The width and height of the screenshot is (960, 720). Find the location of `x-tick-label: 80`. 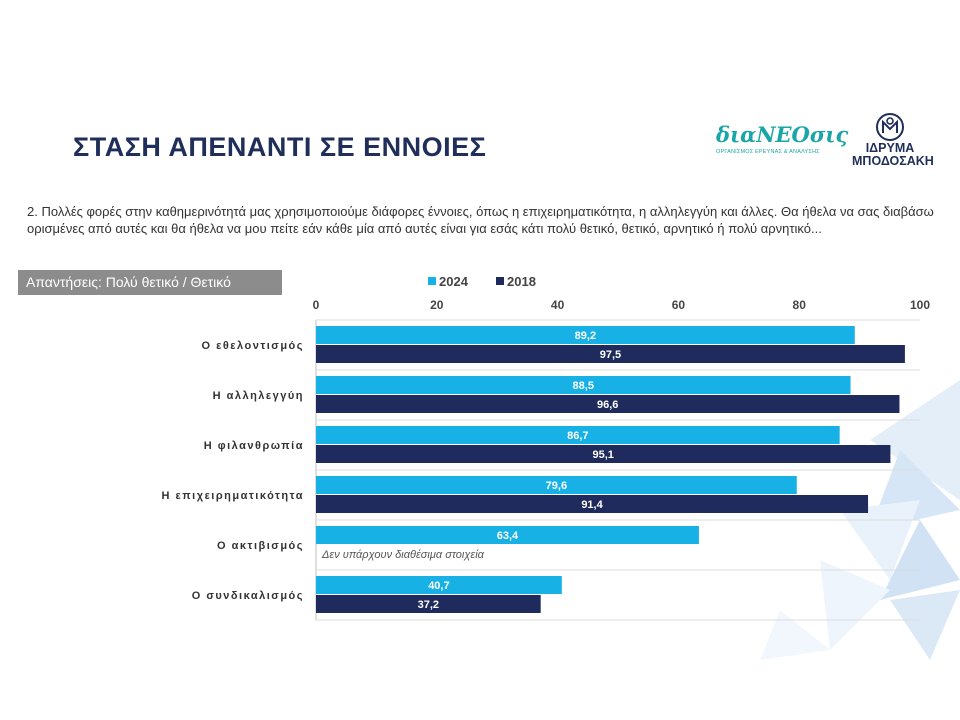

x-tick-label: 80 is located at coordinates (800, 305).